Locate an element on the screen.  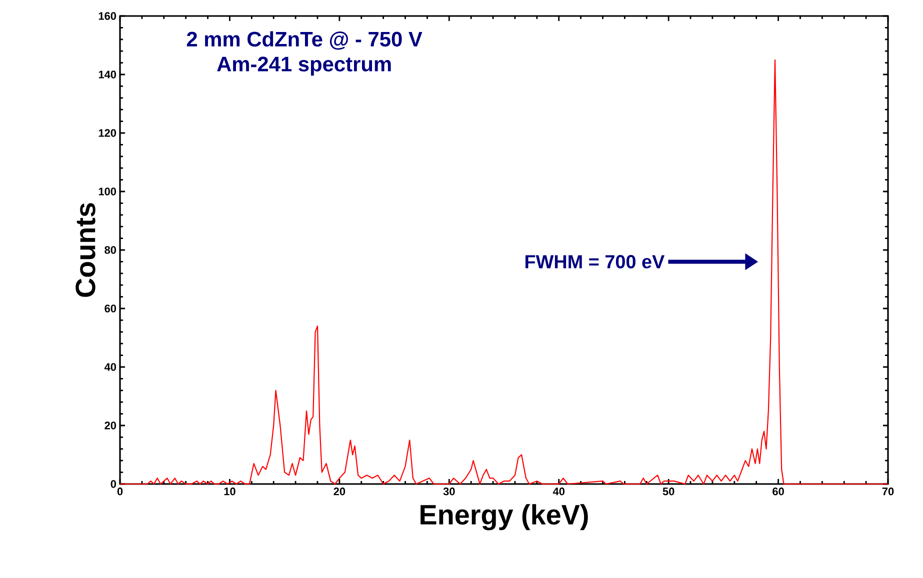
x-tick-label: 0 is located at coordinates (120, 492).